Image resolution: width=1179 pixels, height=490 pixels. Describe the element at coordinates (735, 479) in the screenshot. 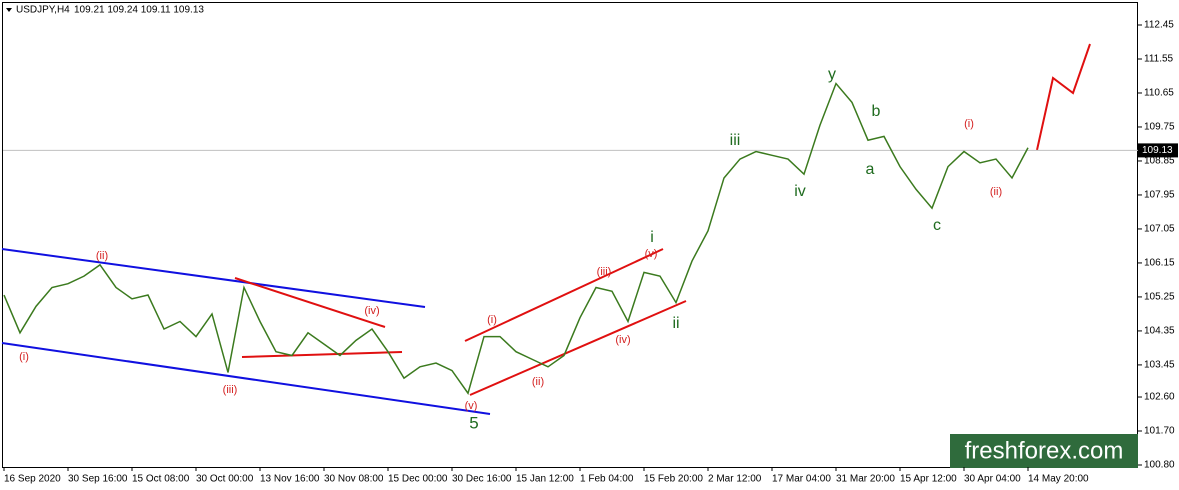

I see `x-tick-label: 2 Mar 12:00` at that location.